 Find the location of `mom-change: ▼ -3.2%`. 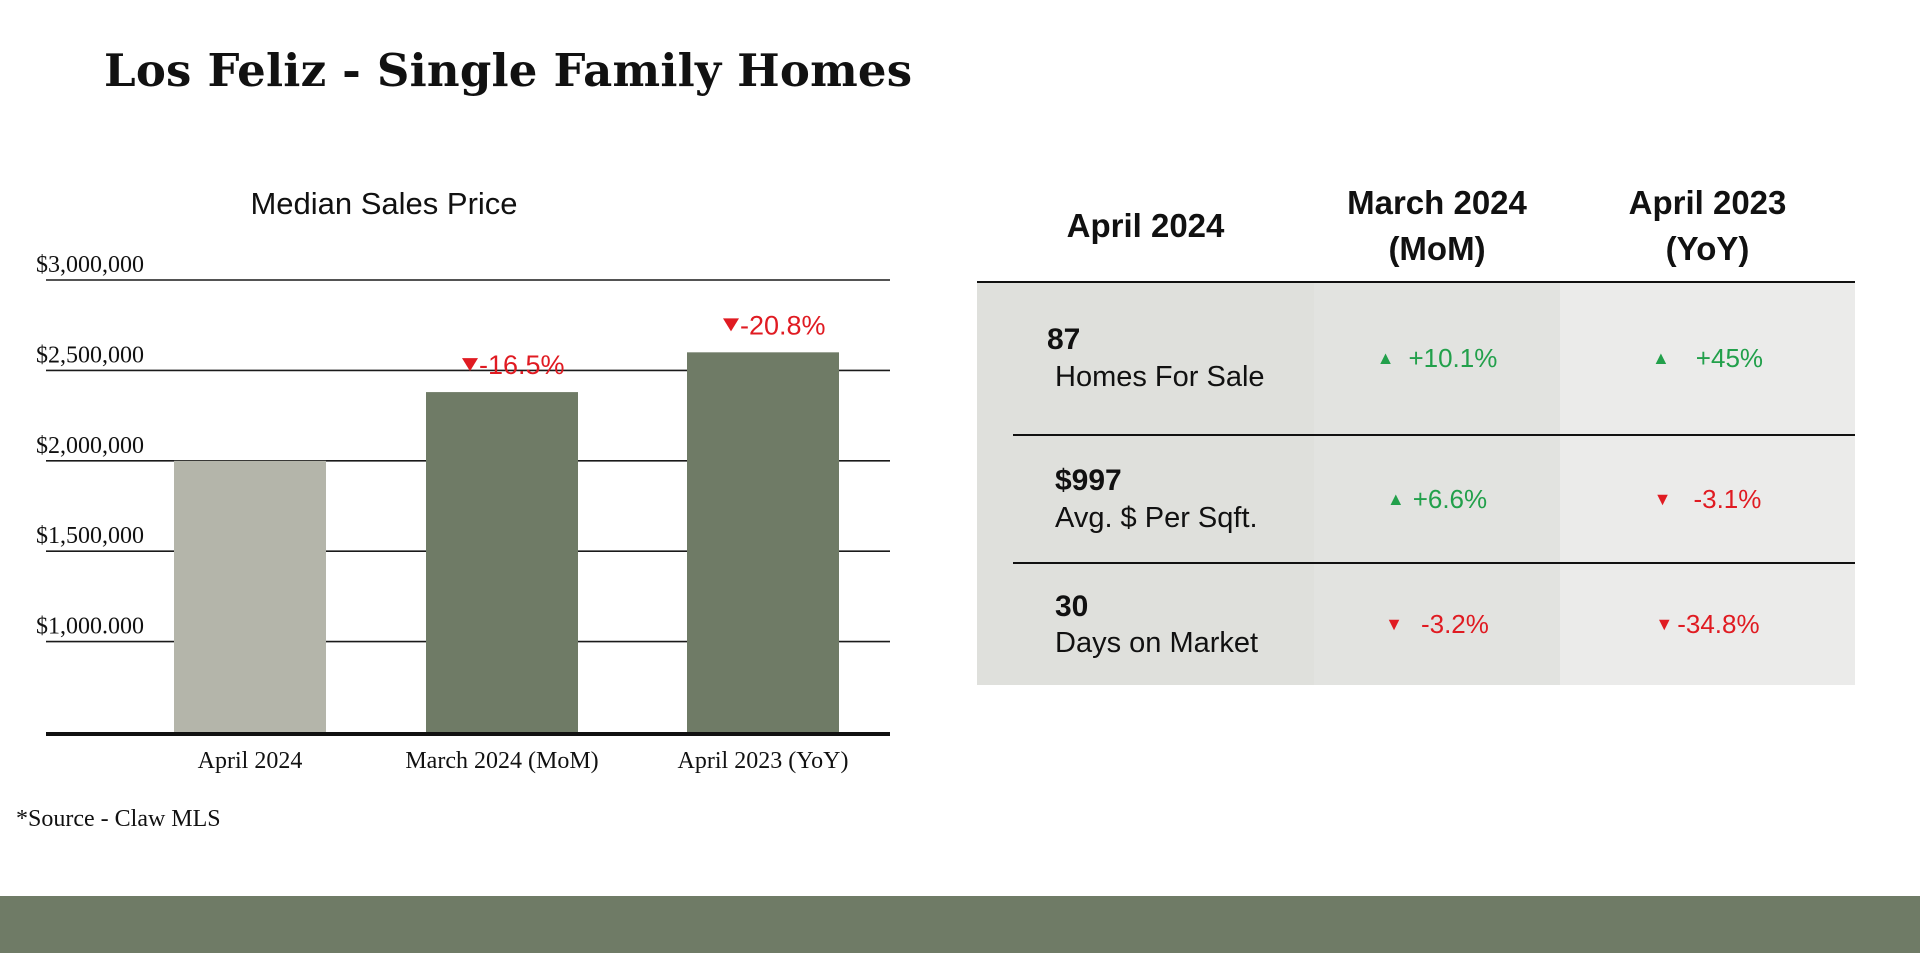

mom-change: ▼ -3.2% is located at coordinates (1437, 624).